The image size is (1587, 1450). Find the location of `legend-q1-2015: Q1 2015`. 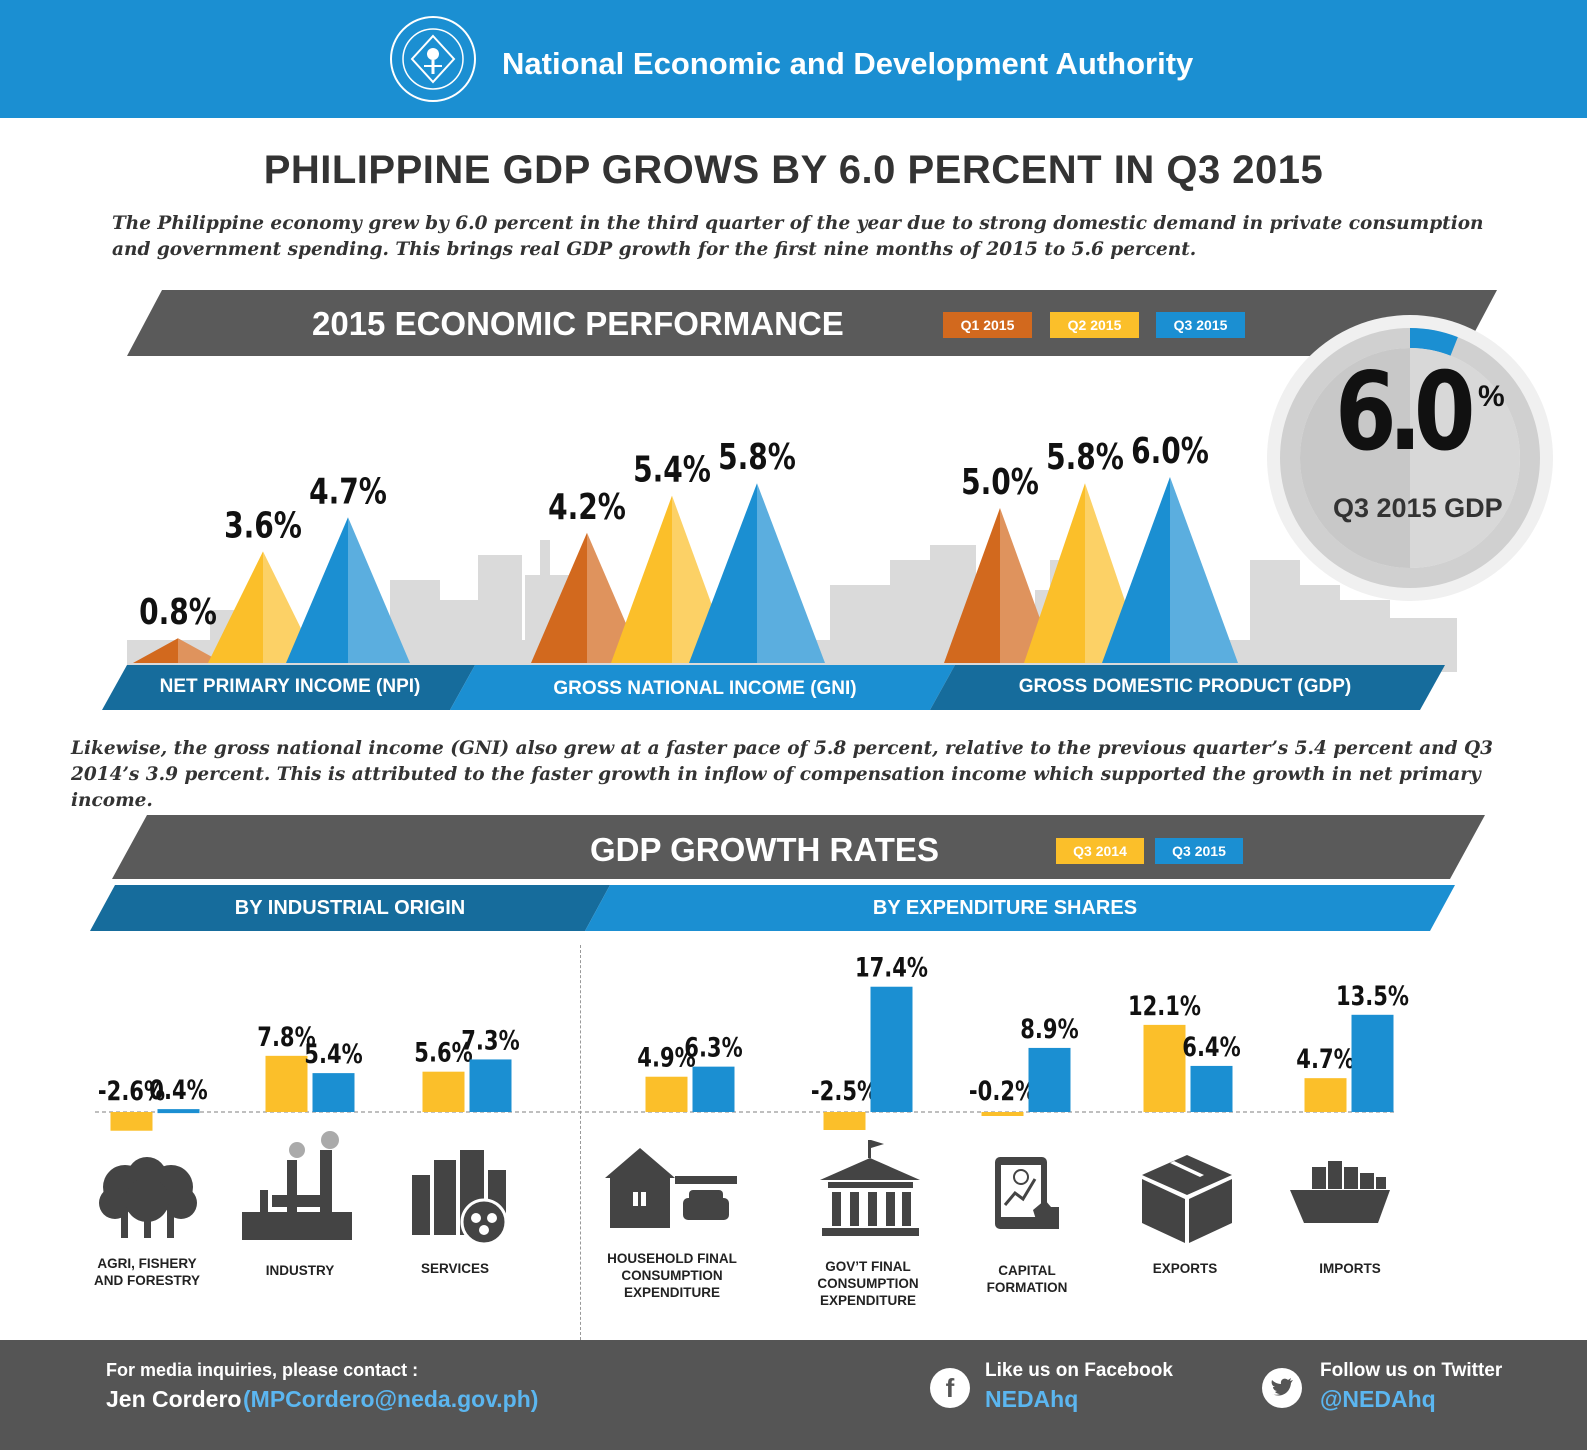

legend-q1-2015: Q1 2015 is located at coordinates (987, 325).